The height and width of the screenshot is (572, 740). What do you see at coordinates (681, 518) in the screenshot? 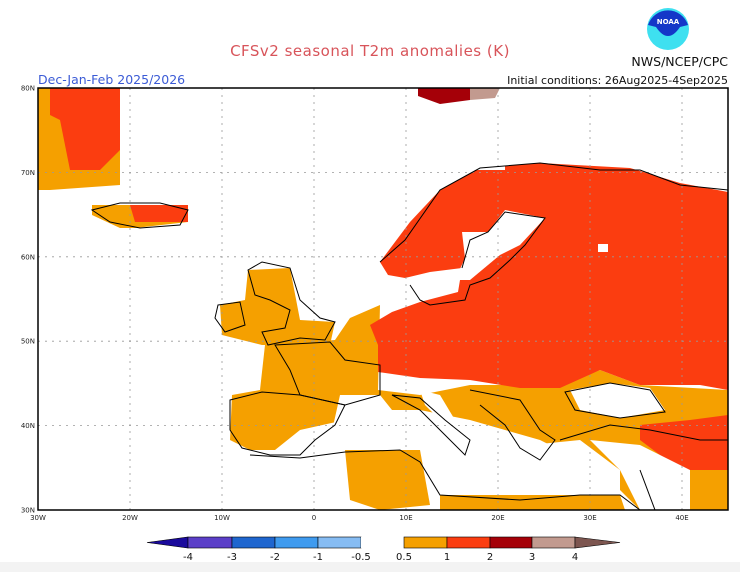
I see `lon-tick-label: 40E` at bounding box center [681, 518].